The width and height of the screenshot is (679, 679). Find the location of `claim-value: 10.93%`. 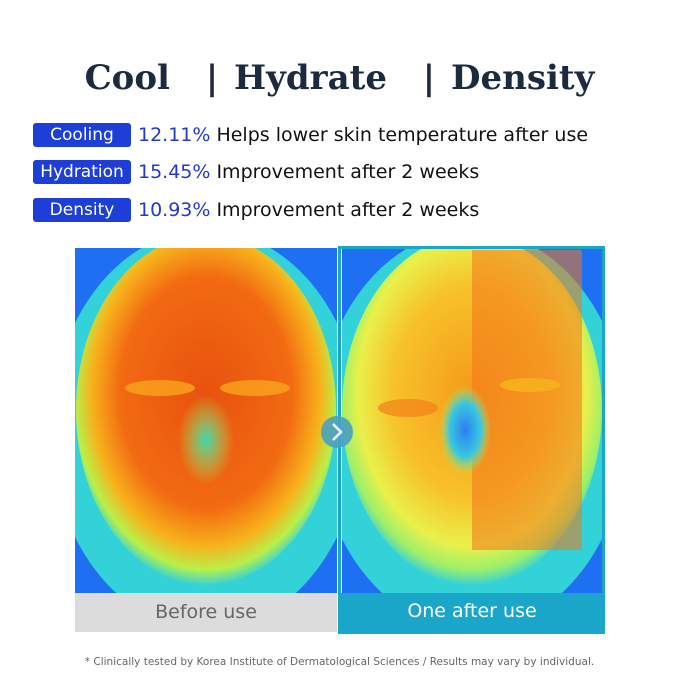

claim-value: 10.93% is located at coordinates (174, 210).